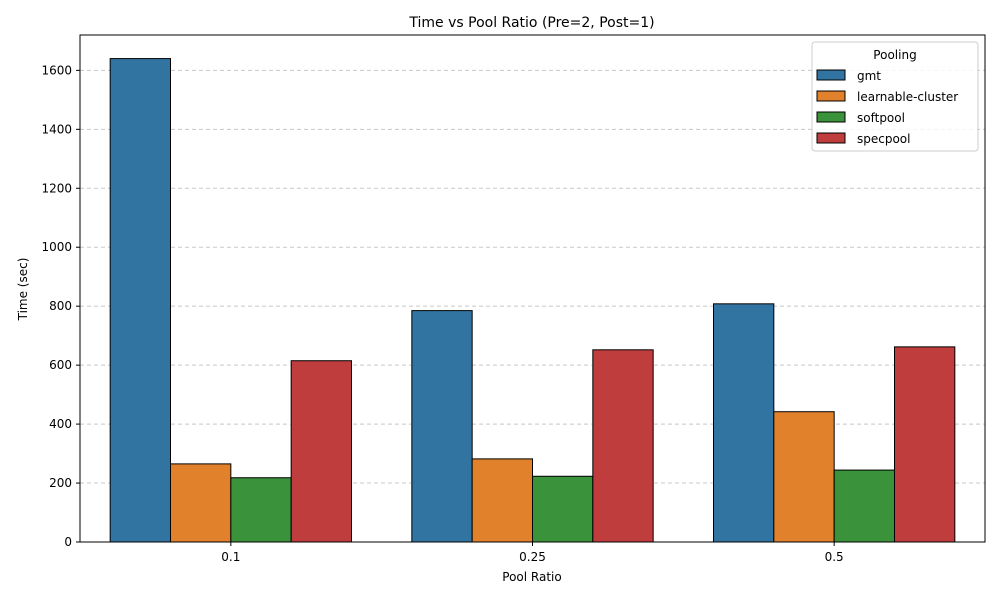 The height and width of the screenshot is (600, 1000). What do you see at coordinates (831, 75) in the screenshot?
I see `legend-swatch-gmt` at bounding box center [831, 75].